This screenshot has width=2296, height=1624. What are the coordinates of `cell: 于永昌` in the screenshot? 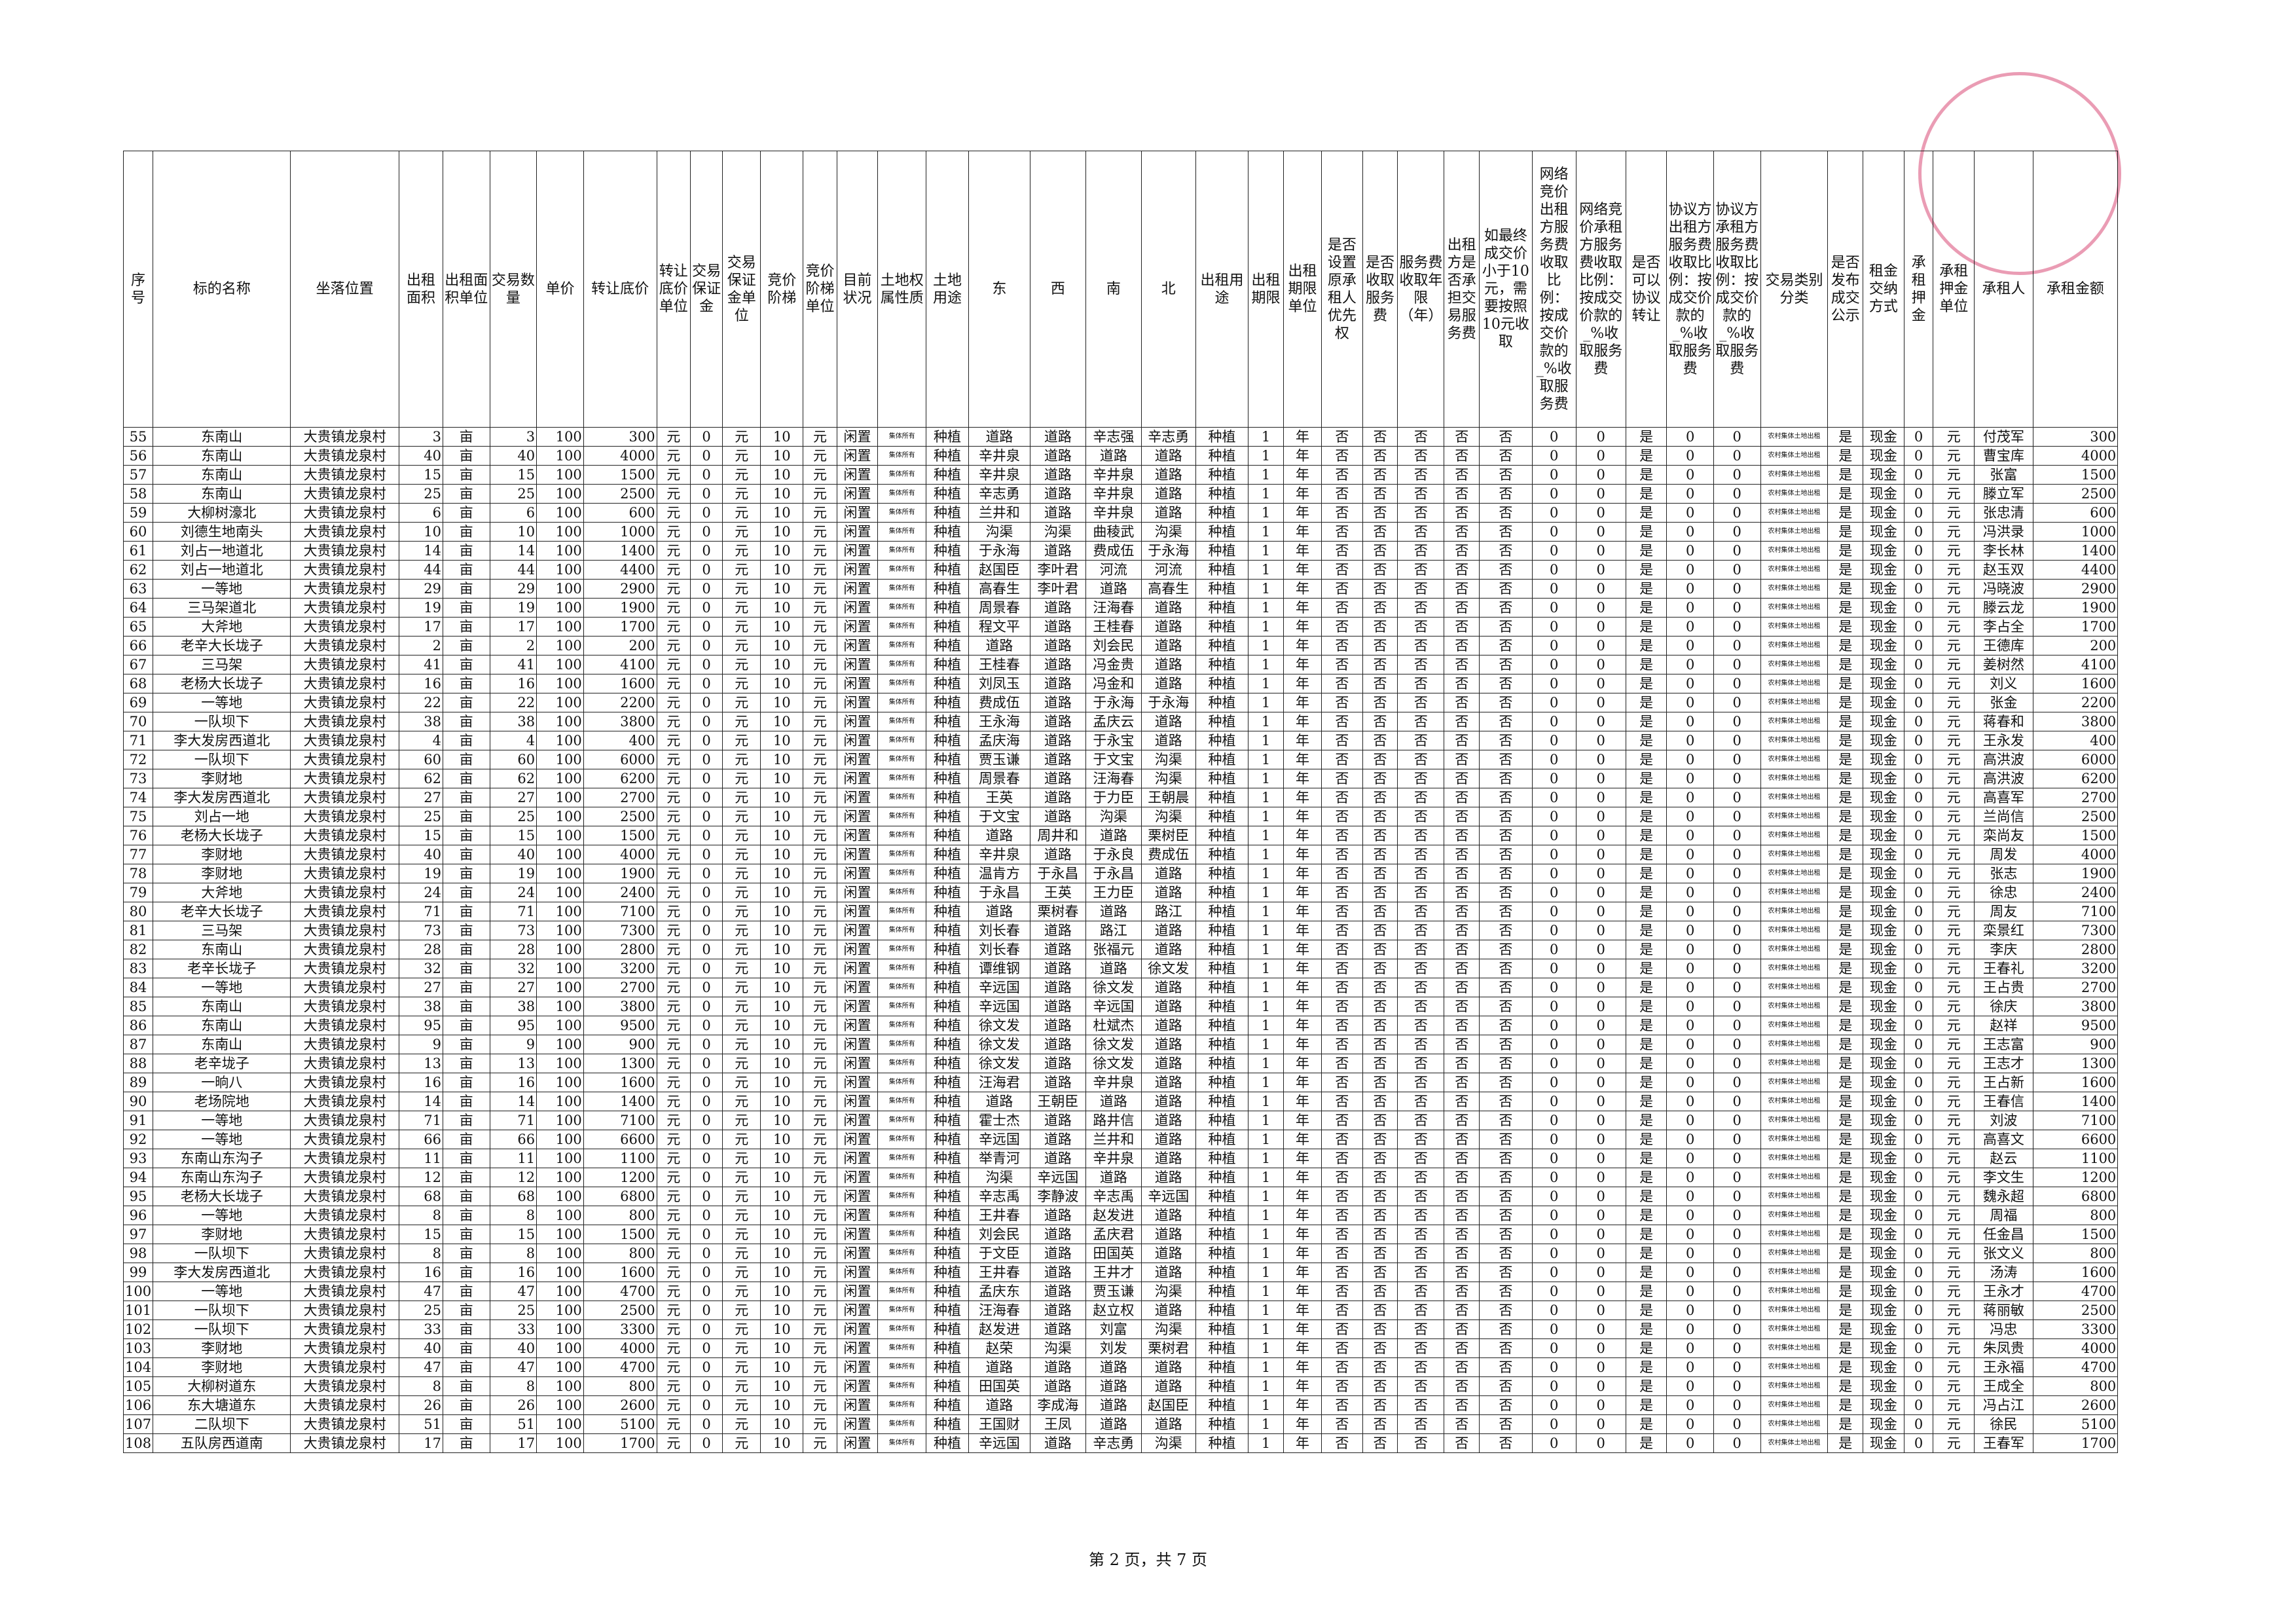 It's located at (1113, 873).